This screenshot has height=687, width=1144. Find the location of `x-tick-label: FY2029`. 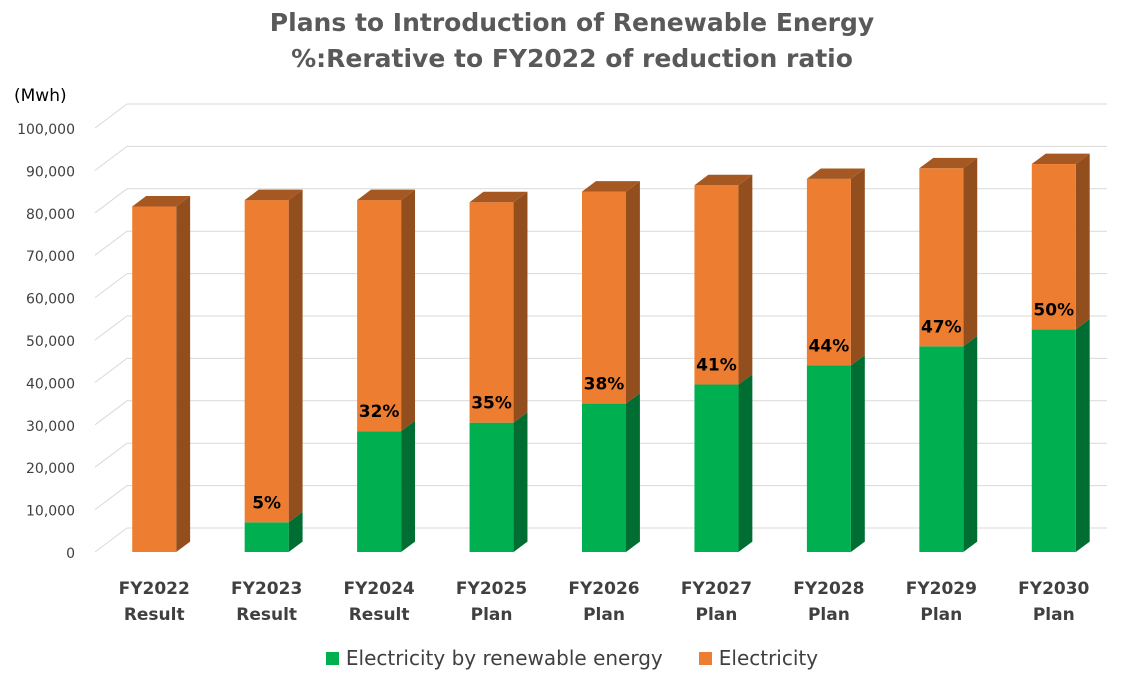

x-tick-label: FY2029 is located at coordinates (941, 589).